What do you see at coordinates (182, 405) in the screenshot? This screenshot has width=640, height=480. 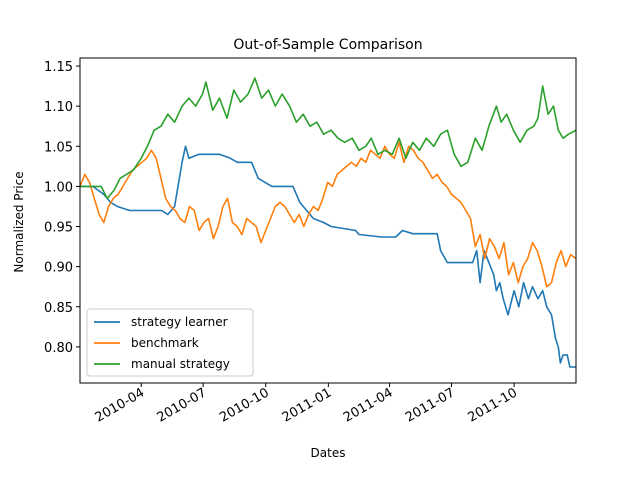 I see `x-tick-label: 2010-07` at bounding box center [182, 405].